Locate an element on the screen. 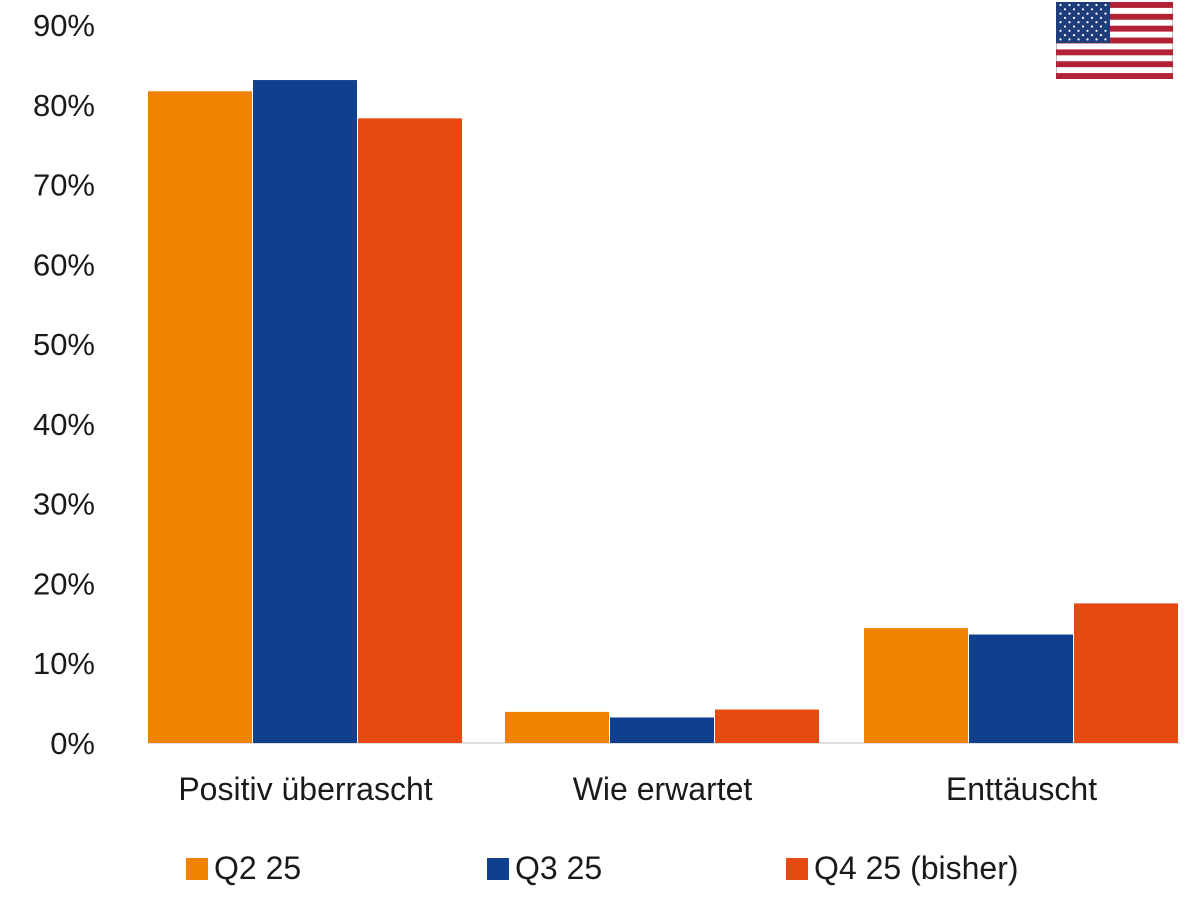  y-tick-label: 10% is located at coordinates (64, 663).